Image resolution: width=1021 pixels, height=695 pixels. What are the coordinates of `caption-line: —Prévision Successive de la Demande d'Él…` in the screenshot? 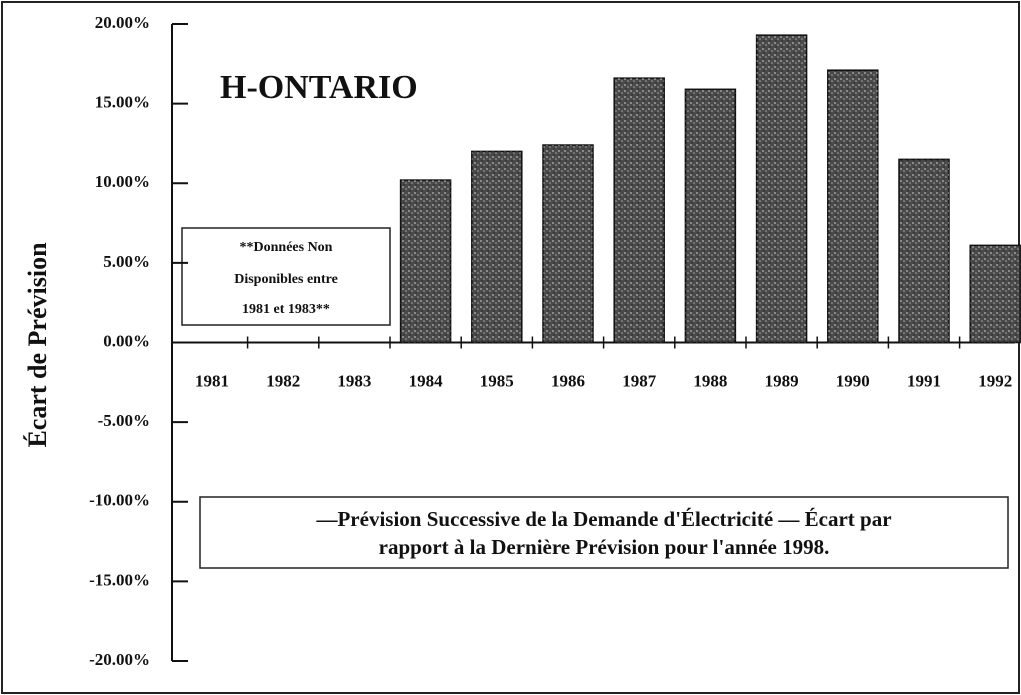 It's located at (603, 519).